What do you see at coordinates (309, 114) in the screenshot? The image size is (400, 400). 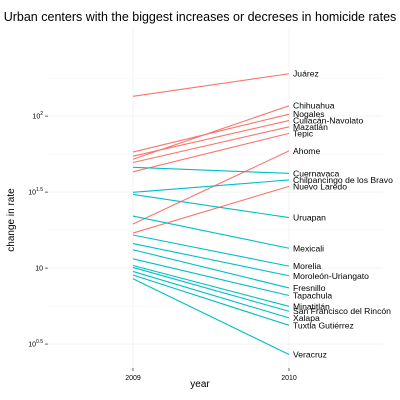 I see `city-label: Nogales` at bounding box center [309, 114].